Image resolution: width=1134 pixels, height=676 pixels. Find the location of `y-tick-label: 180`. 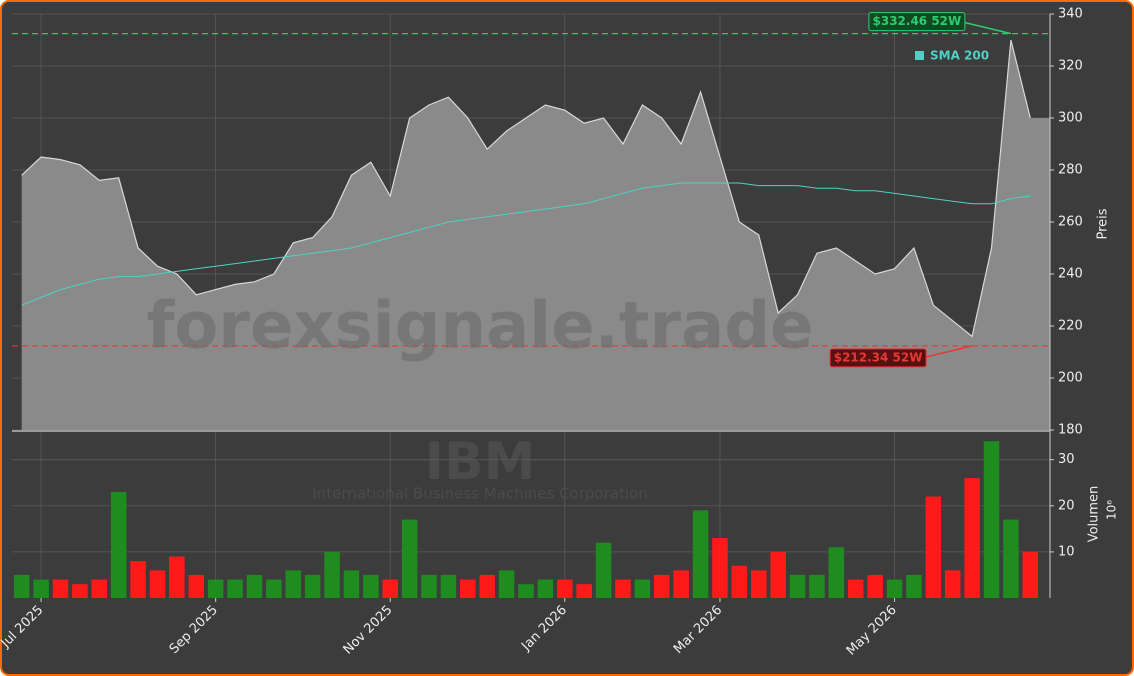

y-tick-label: 180 is located at coordinates (1070, 430).